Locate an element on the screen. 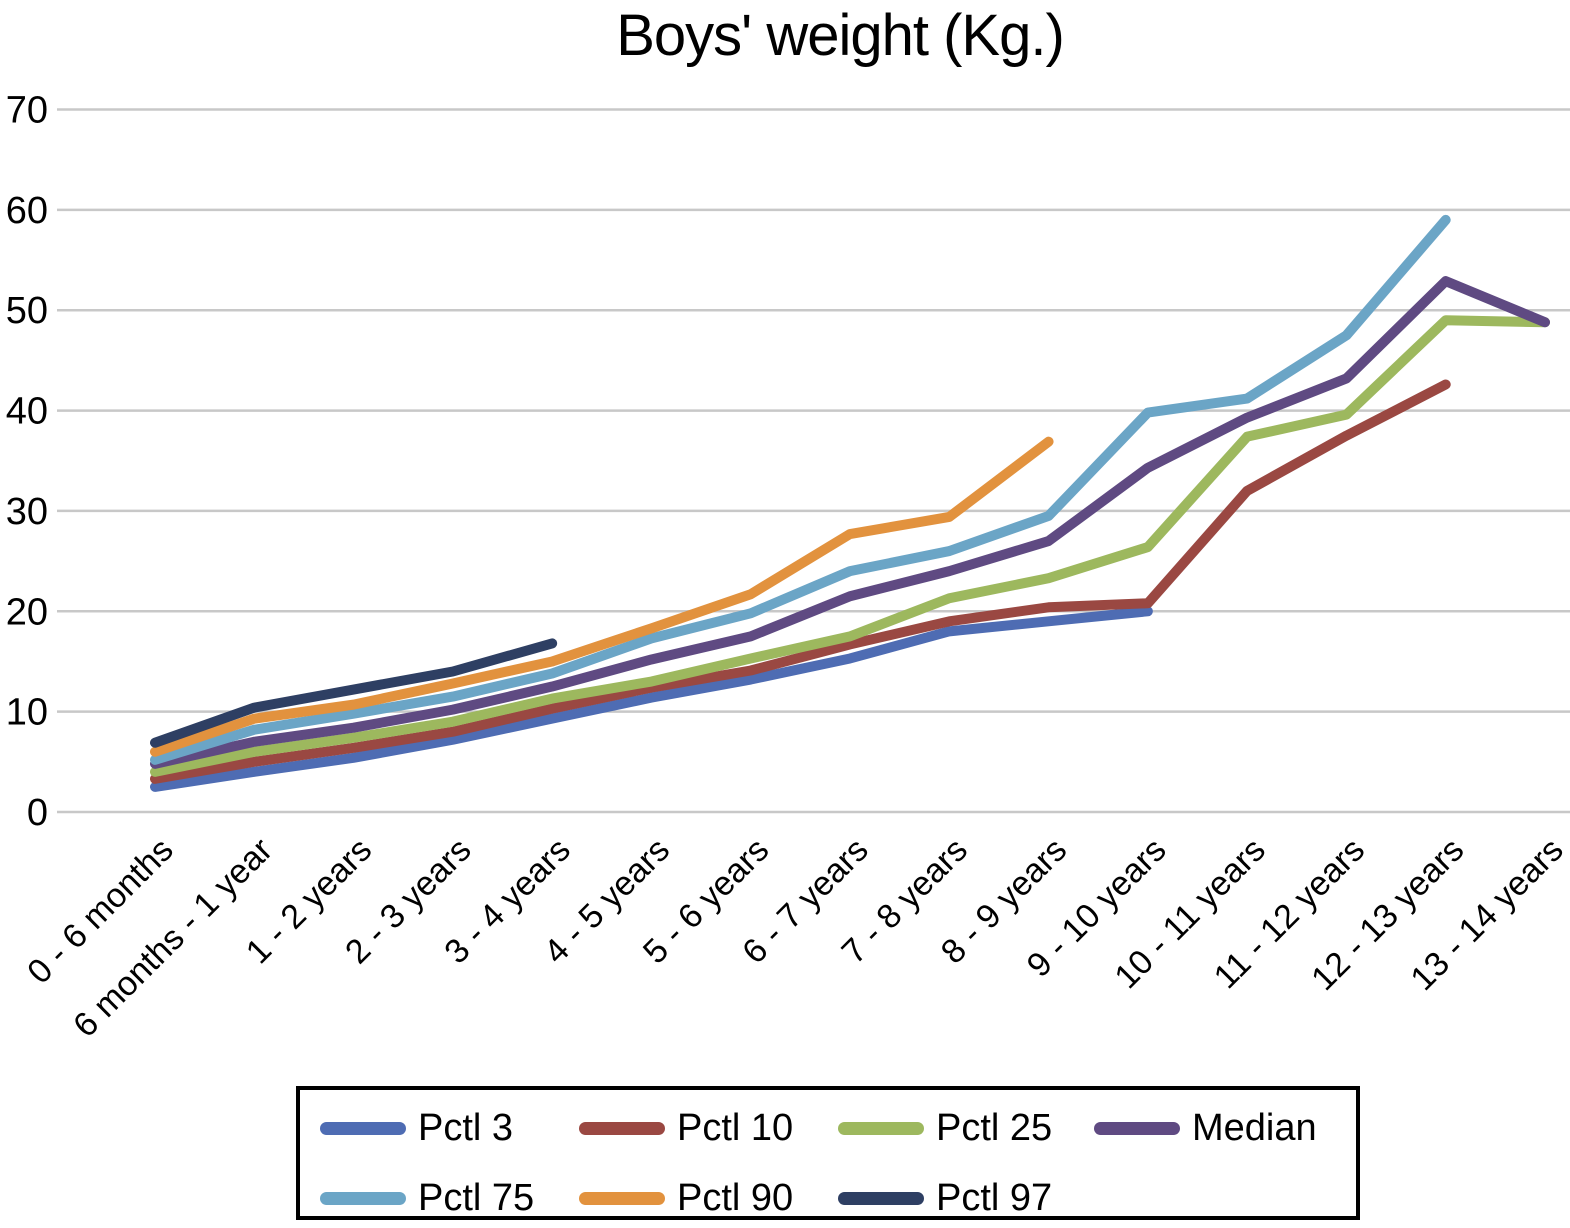 This screenshot has height=1228, width=1570. legend-label: Pctl 90 is located at coordinates (735, 1197).